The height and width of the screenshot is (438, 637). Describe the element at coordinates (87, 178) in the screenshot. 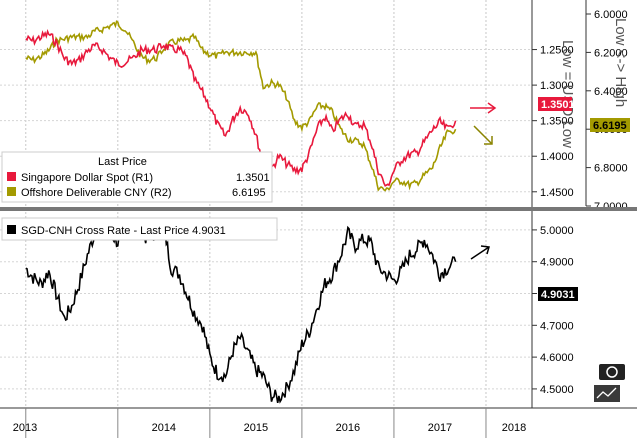

I see `legend-label-sgd: Singapore Dollar Spot (R1)` at that location.